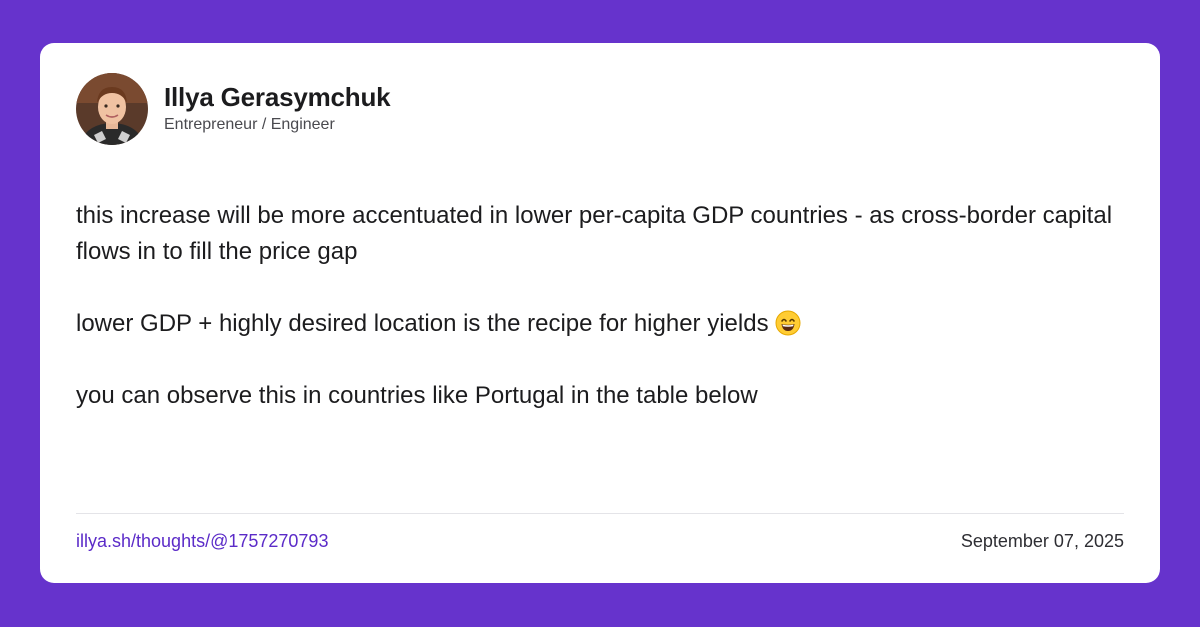 The image size is (1200, 627). What do you see at coordinates (277, 97) in the screenshot?
I see `author-name: Illya Gerasymchuk` at bounding box center [277, 97].